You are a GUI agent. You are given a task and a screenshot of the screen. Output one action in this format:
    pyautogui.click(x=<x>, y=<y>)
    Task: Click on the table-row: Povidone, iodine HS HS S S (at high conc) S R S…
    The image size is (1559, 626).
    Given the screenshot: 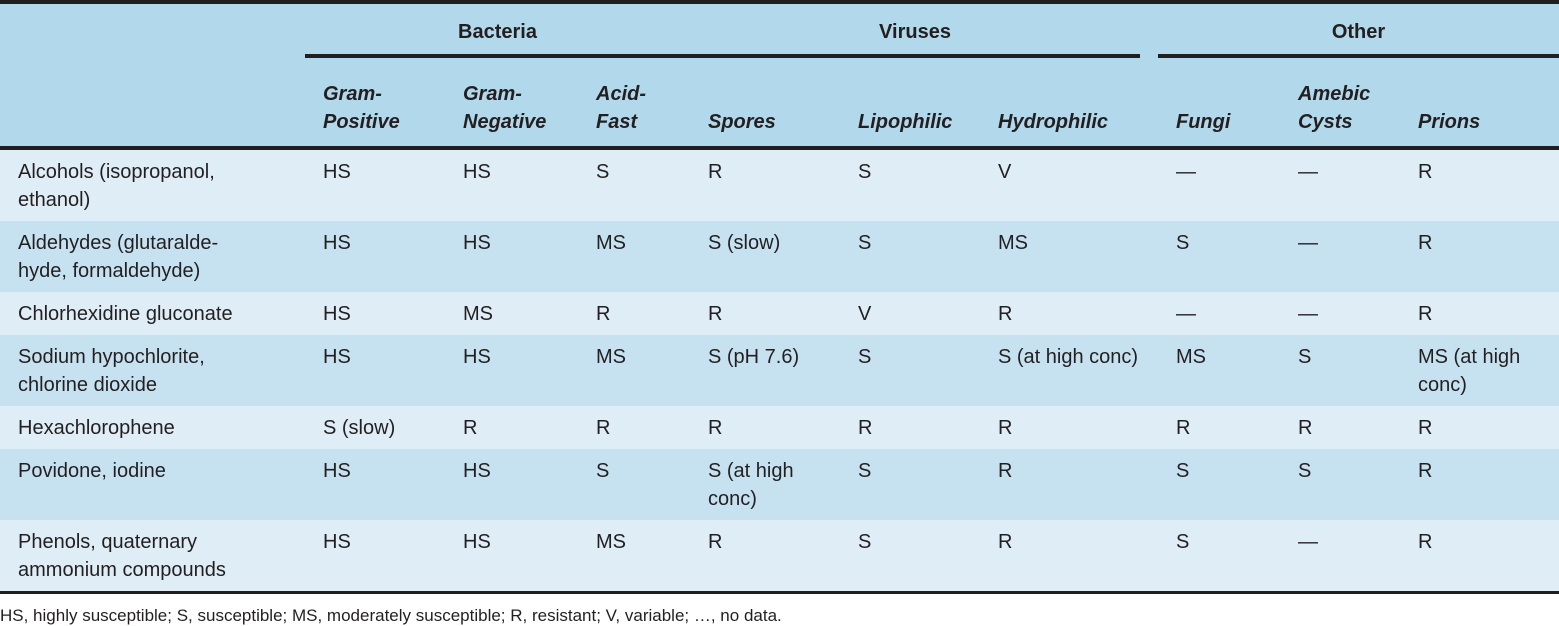 What is the action you would take?
    pyautogui.click(x=779, y=484)
    